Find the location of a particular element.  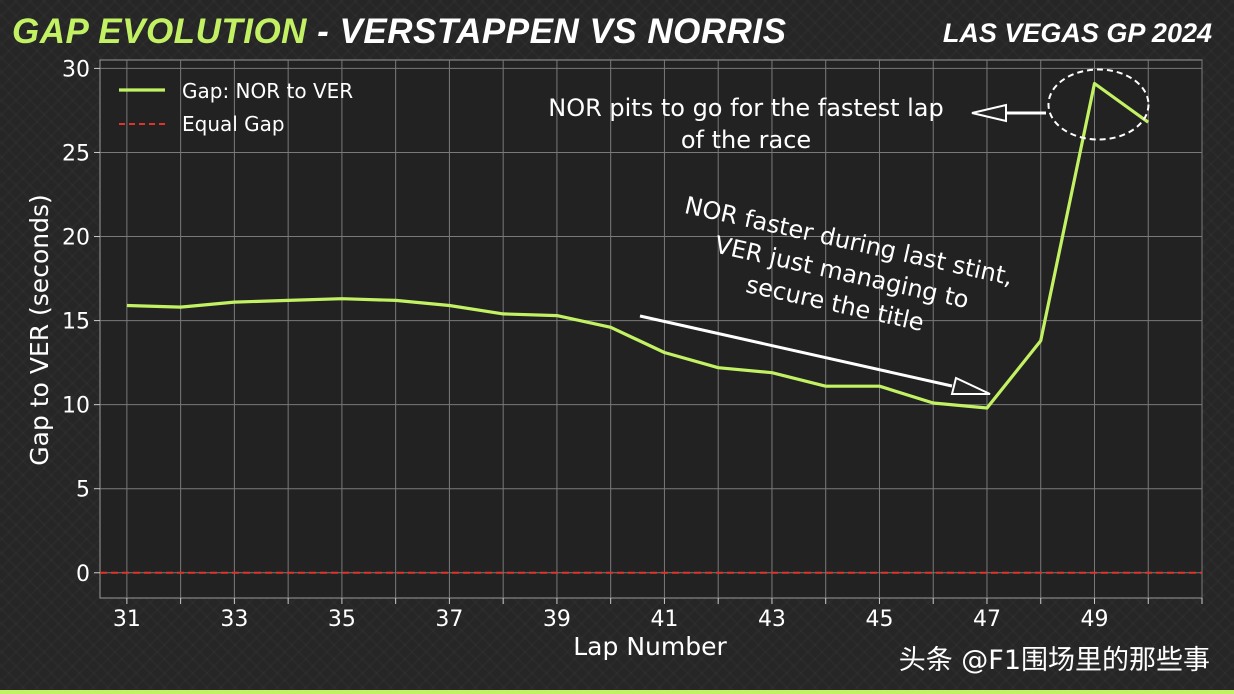

watermark: 头条 @F1围场里的那些事 is located at coordinates (1054, 660).